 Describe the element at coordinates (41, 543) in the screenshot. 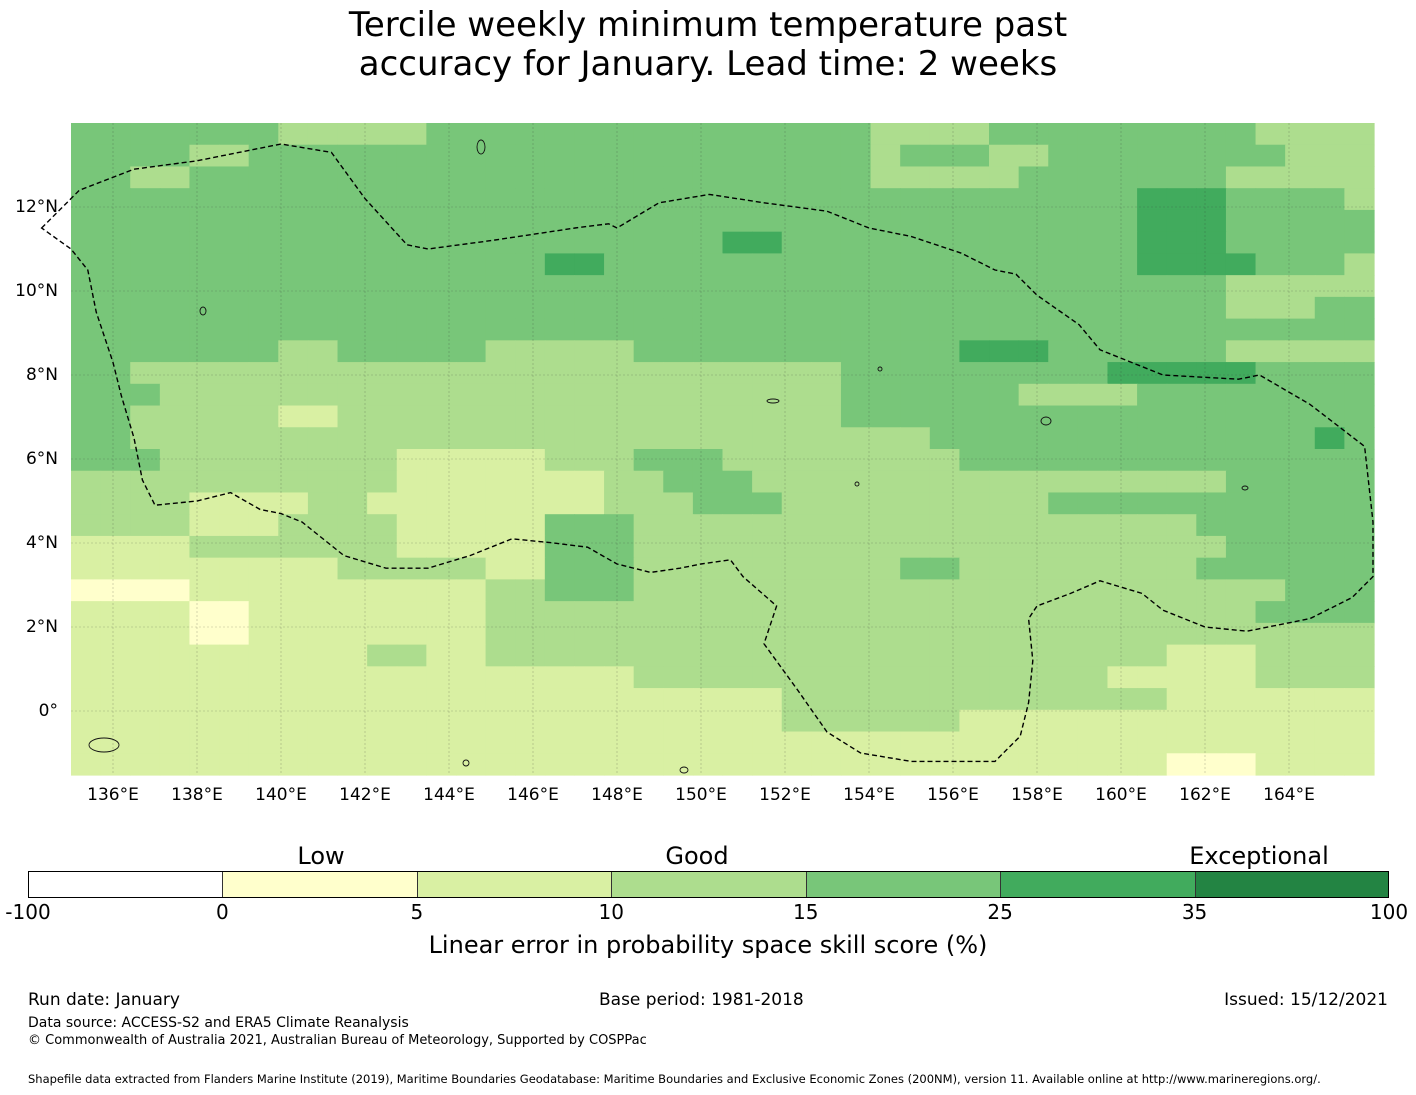

I see `latitude-label: 4°N` at that location.